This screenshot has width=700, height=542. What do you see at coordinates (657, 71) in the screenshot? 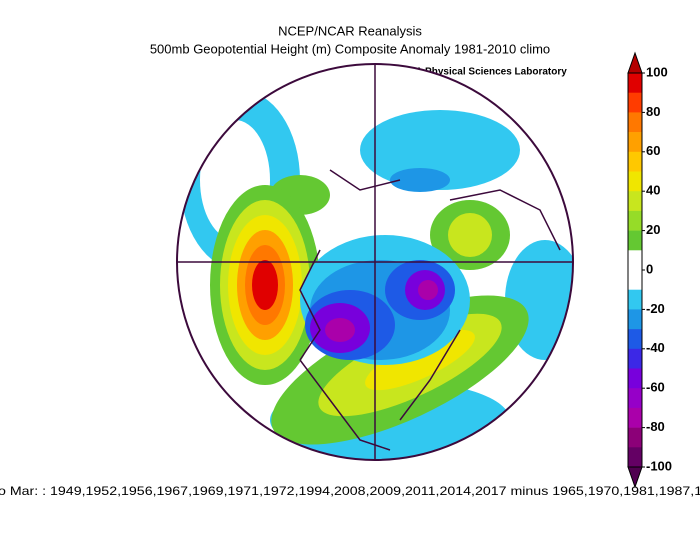
I see `colorbar-label: 100` at bounding box center [657, 71].